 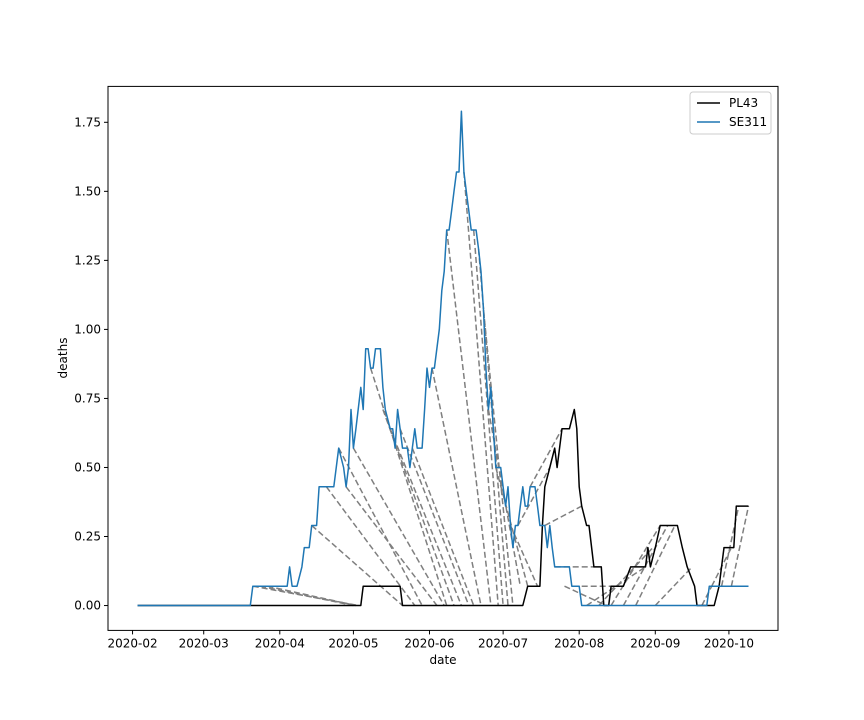 I want to click on x-axis-label: date, so click(x=442, y=660).